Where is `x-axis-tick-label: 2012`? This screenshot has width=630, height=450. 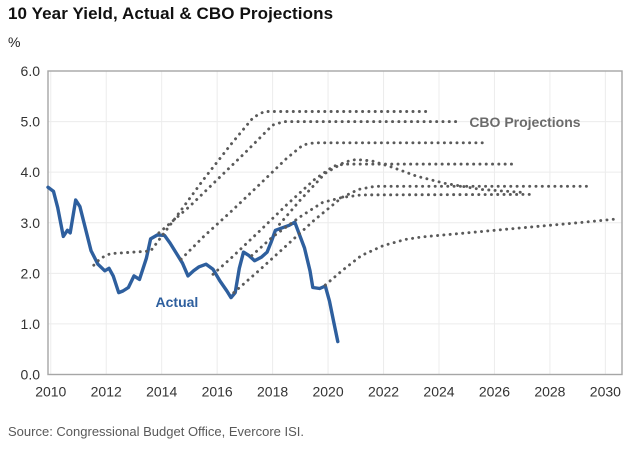 x-axis-tick-label: 2012 is located at coordinates (106, 392).